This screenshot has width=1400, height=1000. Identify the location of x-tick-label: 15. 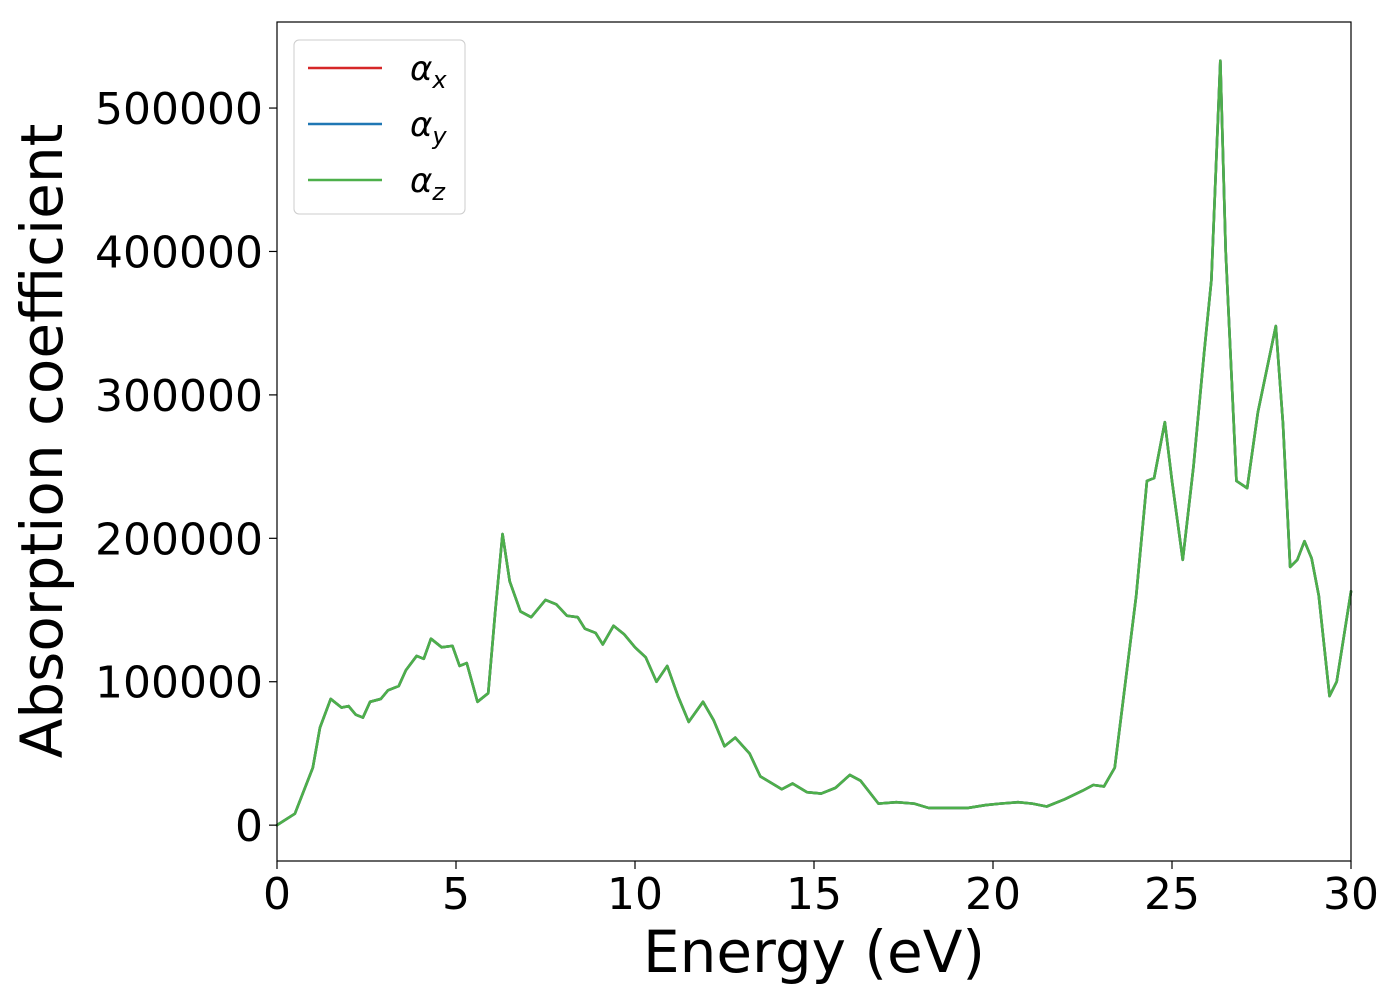
(814, 894).